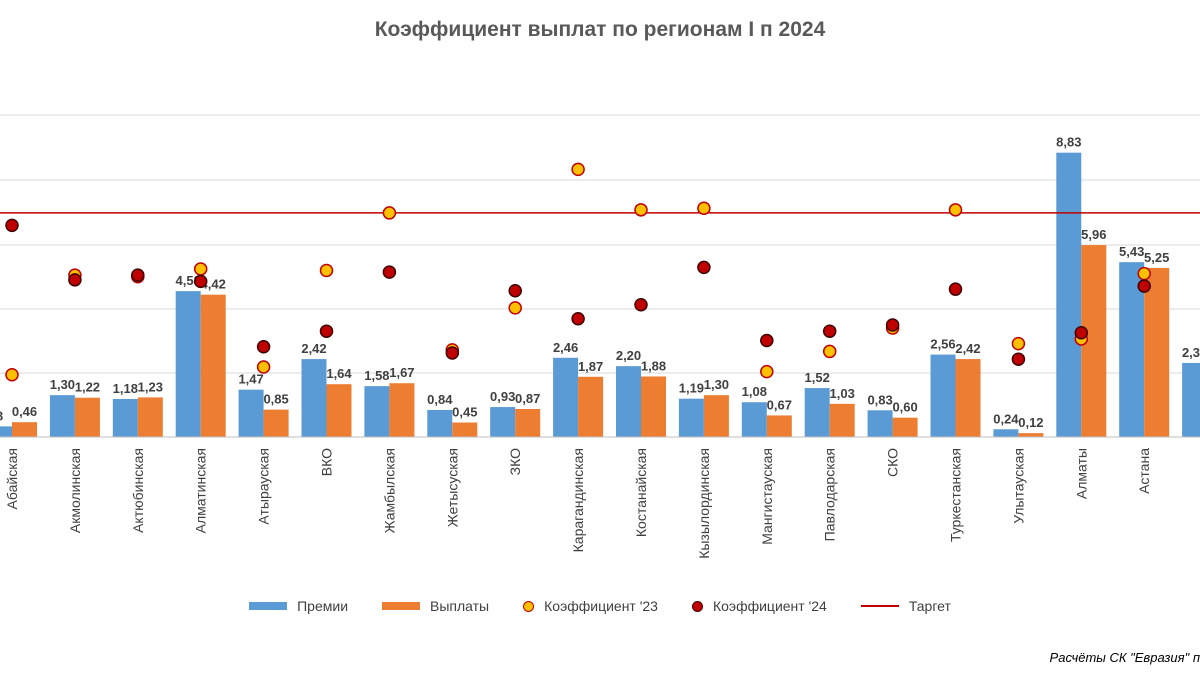 This screenshot has height=675, width=1200. What do you see at coordinates (339, 373) in the screenshot?
I see `bar-label-cat-6-s2: 1,64` at bounding box center [339, 373].